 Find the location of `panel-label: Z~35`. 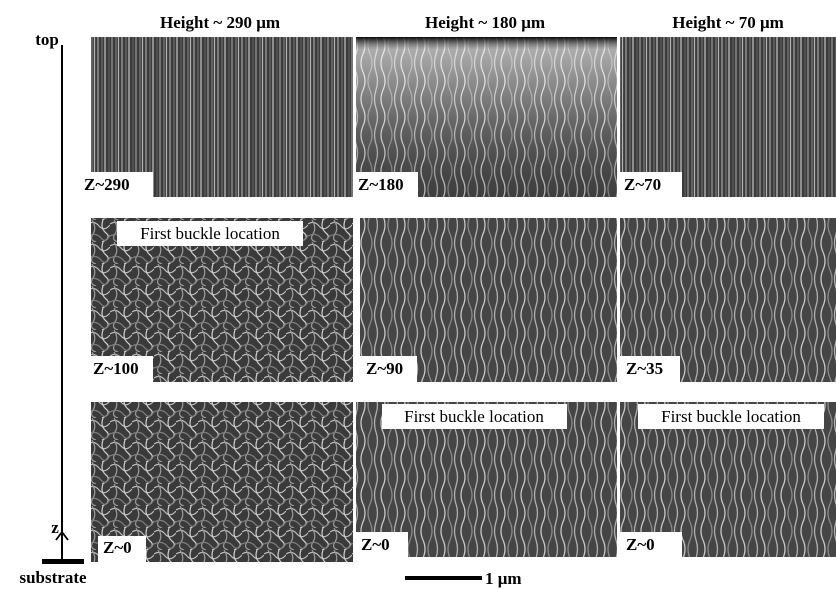

panel-label: Z~35 is located at coordinates (644, 368).